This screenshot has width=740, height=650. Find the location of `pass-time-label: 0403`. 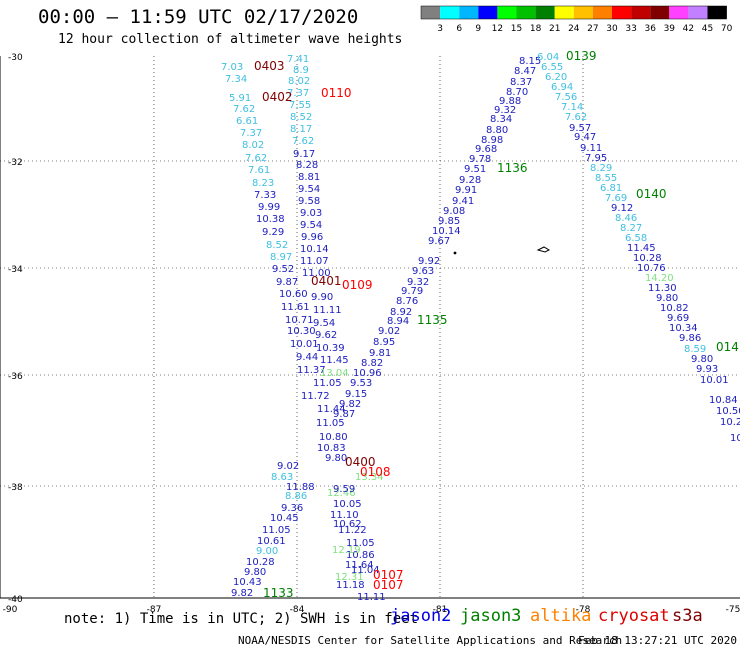

pass-time-label: 0403 is located at coordinates (269, 66).